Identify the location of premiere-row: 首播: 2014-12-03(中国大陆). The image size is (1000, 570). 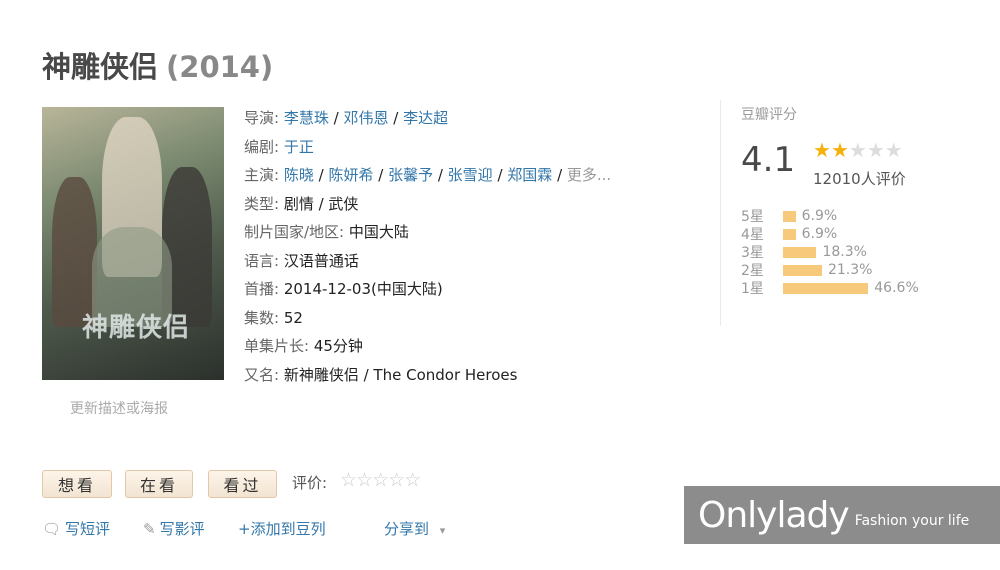
(427, 289).